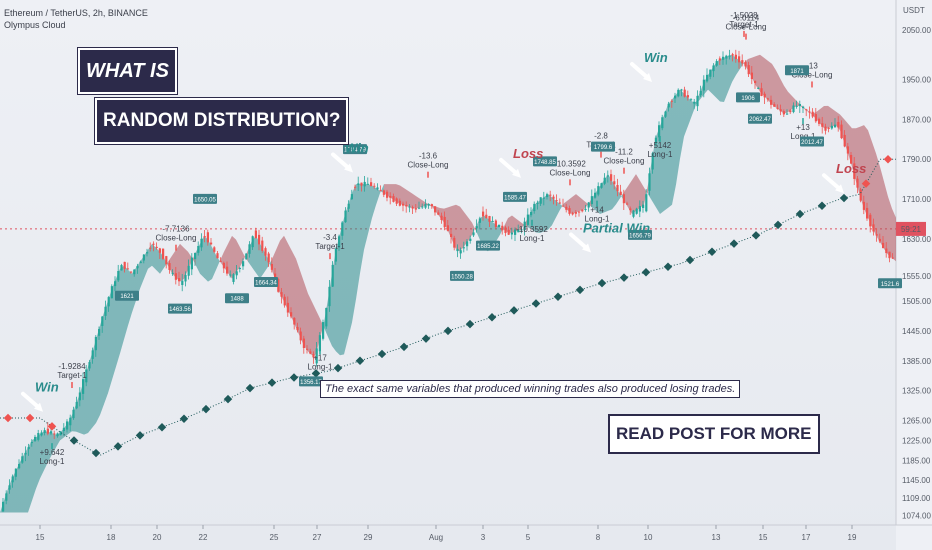 Image resolution: width=932 pixels, height=550 pixels. Describe the element at coordinates (714, 434) in the screenshot. I see `read-post-button: READ POST FOR MORE` at that location.